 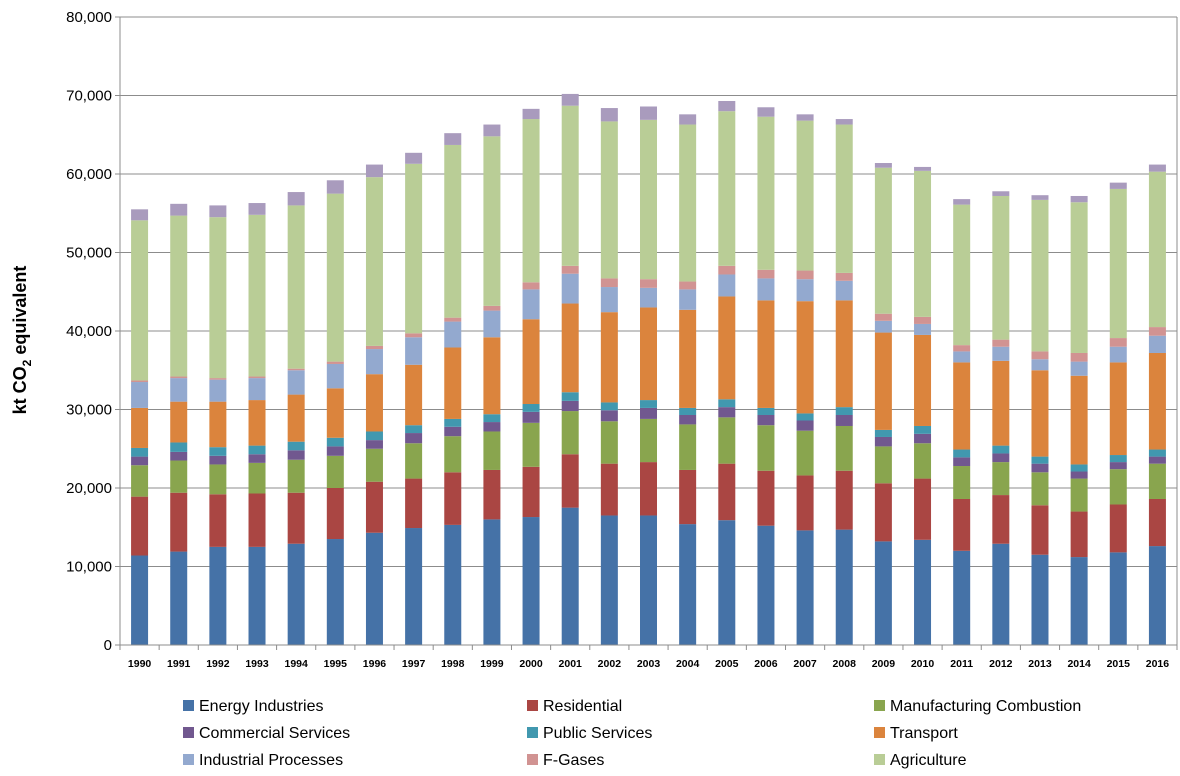 I want to click on bar-segment-residential-1990, so click(x=140, y=526).